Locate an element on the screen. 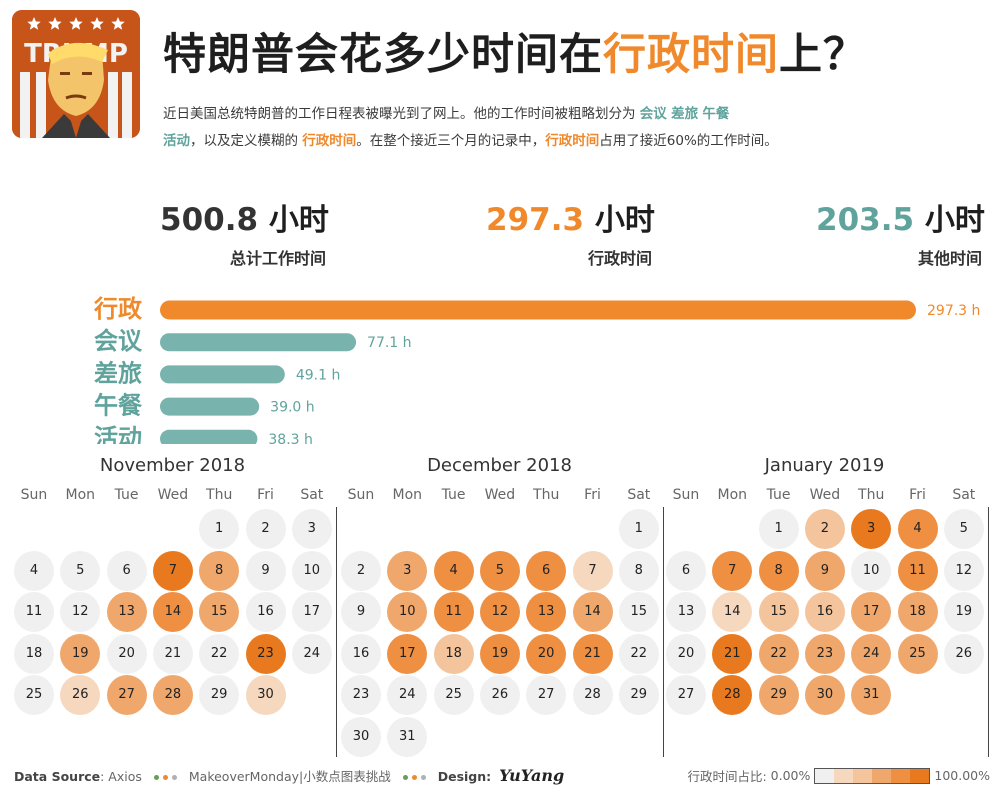  kpi-admin-label: 行政时间 is located at coordinates (619, 258).